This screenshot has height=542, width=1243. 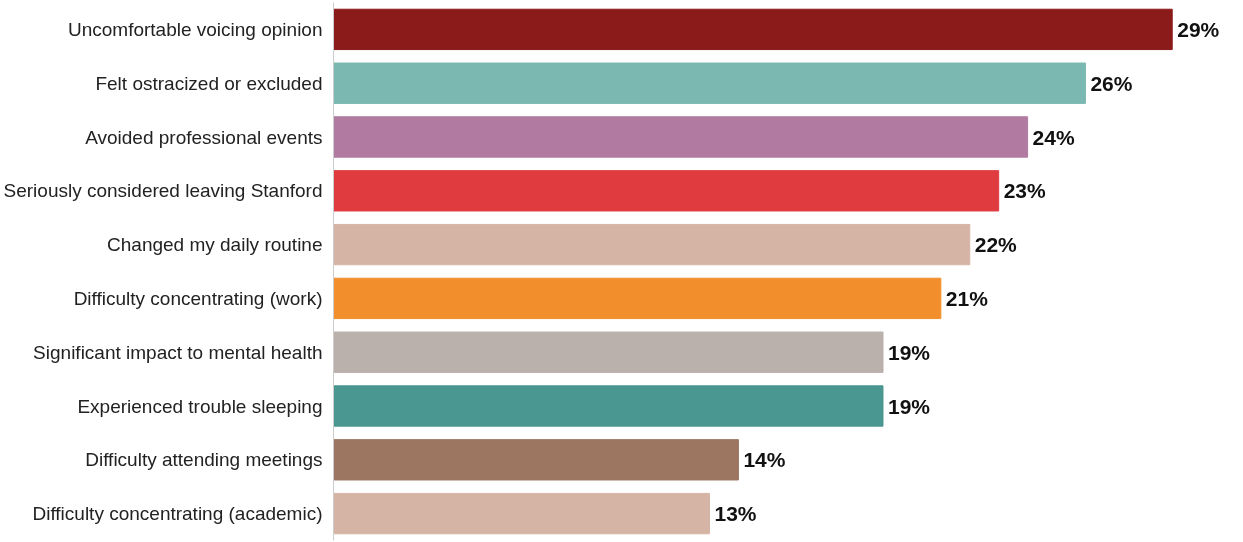 What do you see at coordinates (1053, 137) in the screenshot?
I see `data-label: 24%` at bounding box center [1053, 137].